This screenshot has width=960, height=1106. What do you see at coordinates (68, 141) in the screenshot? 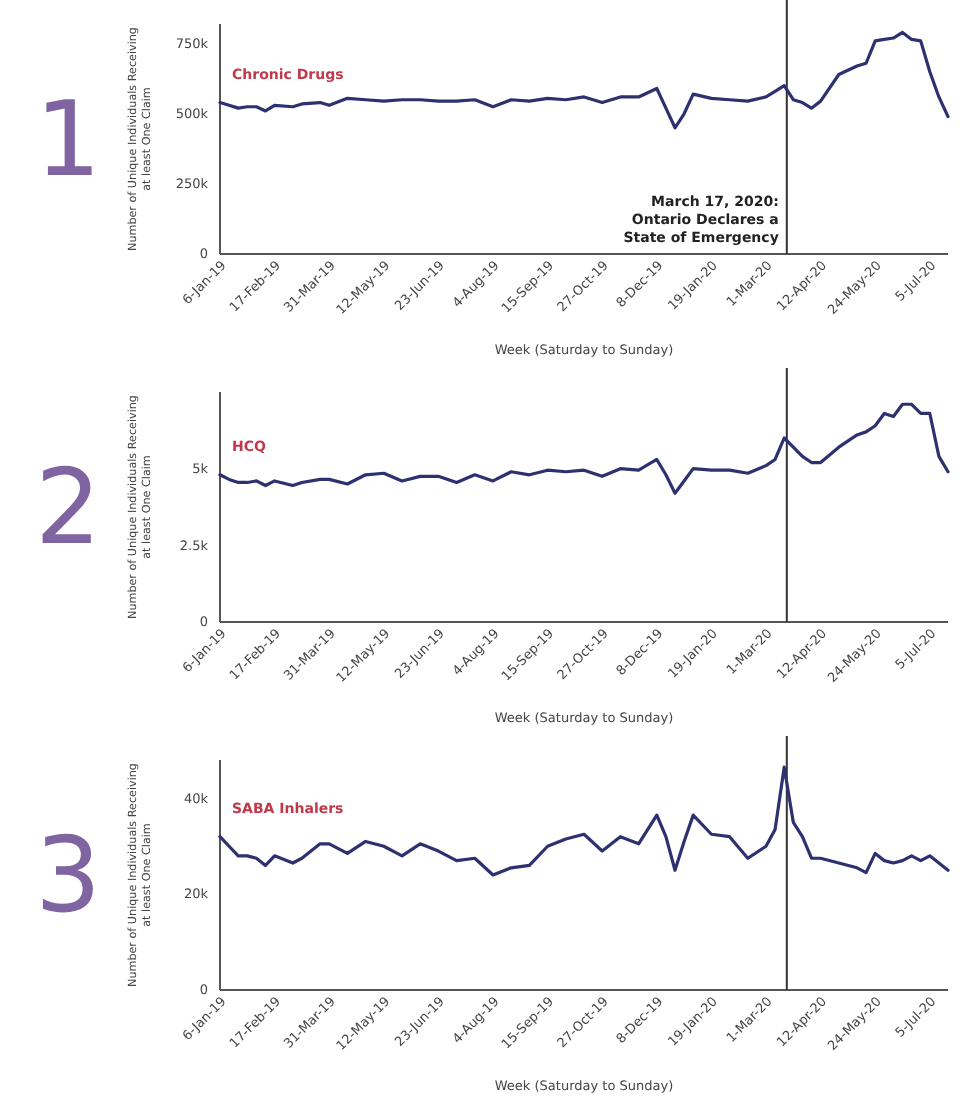
I see `text: 1` at bounding box center [68, 141].